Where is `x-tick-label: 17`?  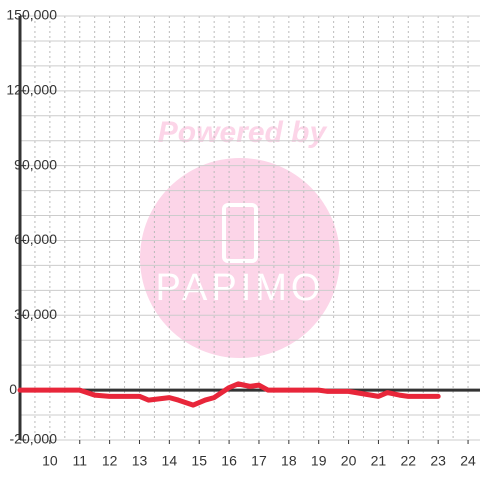
x-tick-label: 17 is located at coordinates (259, 461).